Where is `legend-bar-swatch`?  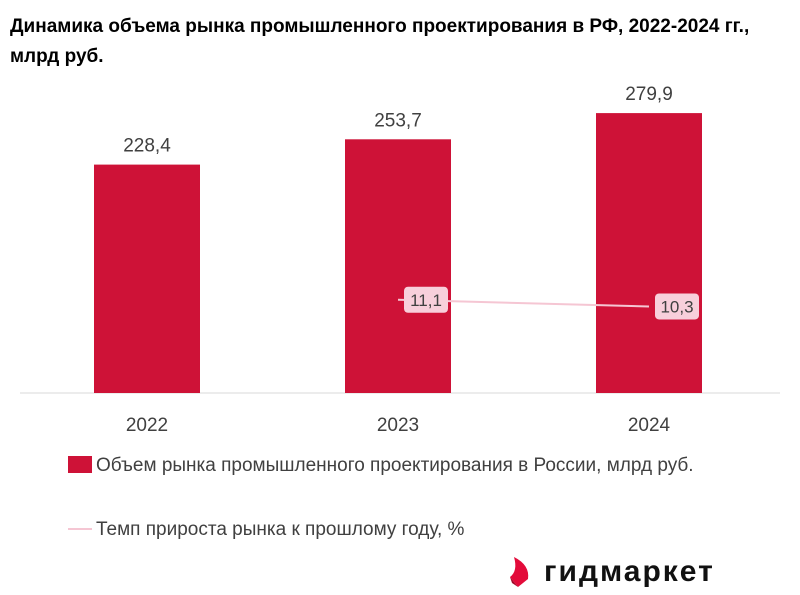 legend-bar-swatch is located at coordinates (80, 464).